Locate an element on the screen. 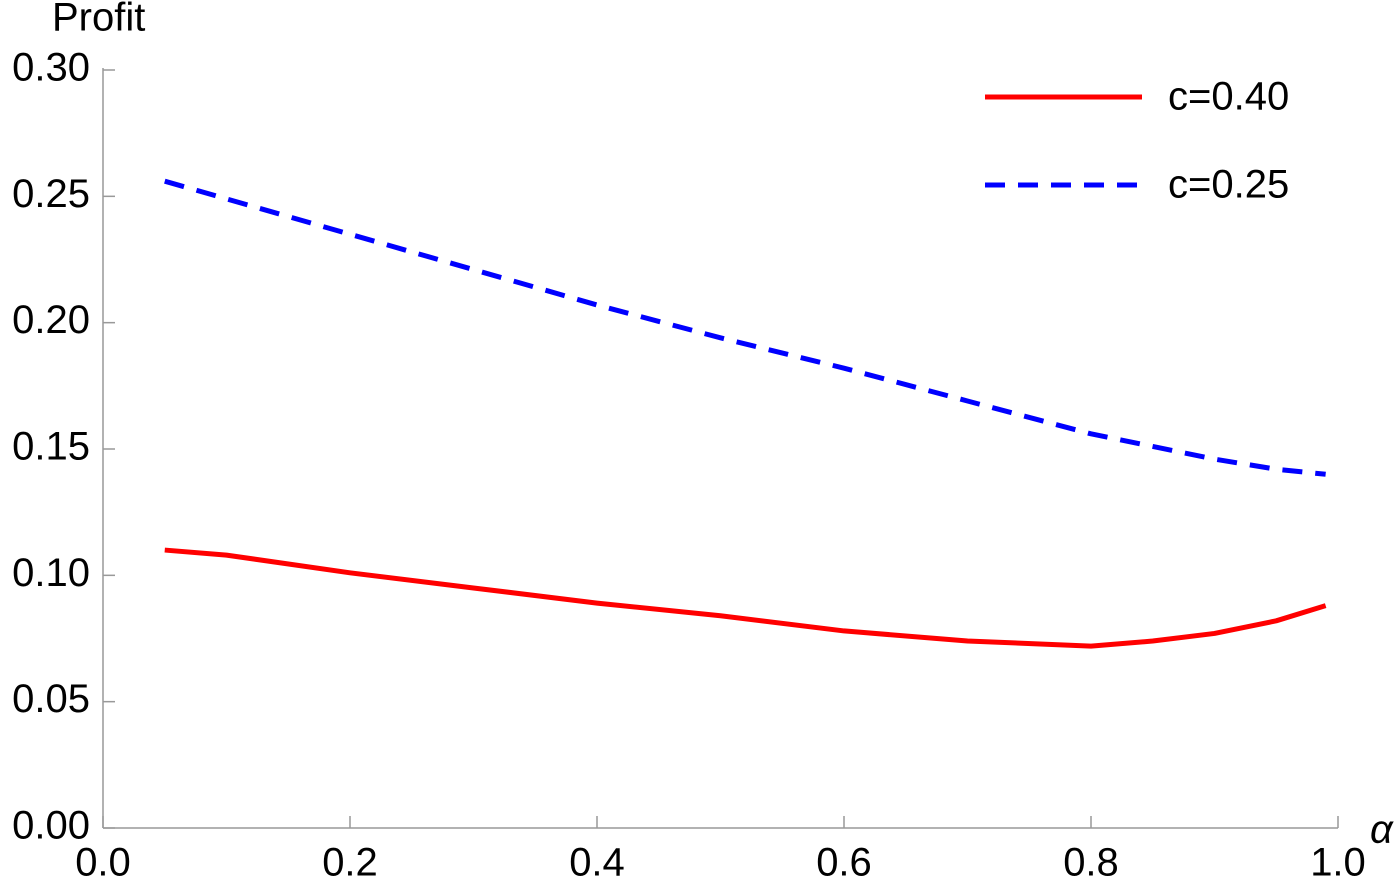 The width and height of the screenshot is (1400, 886). x-tick-label: 0.8 is located at coordinates (1091, 863).